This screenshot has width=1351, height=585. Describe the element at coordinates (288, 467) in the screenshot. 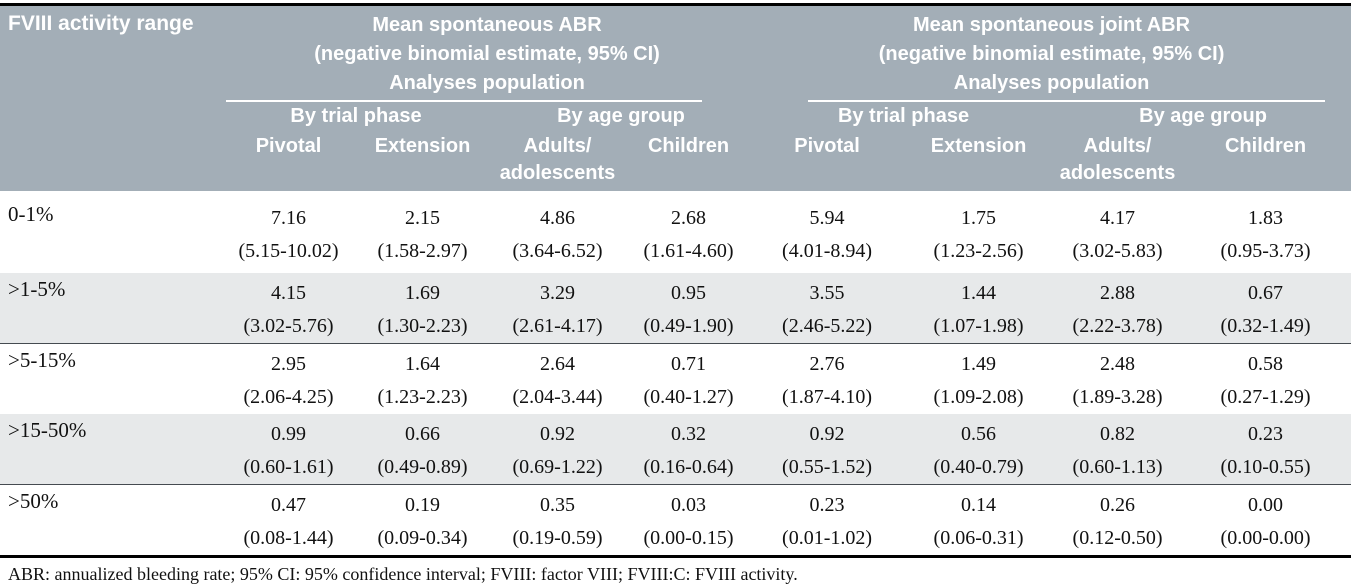

I see `confidence-interval: (0.60-1.61)` at that location.